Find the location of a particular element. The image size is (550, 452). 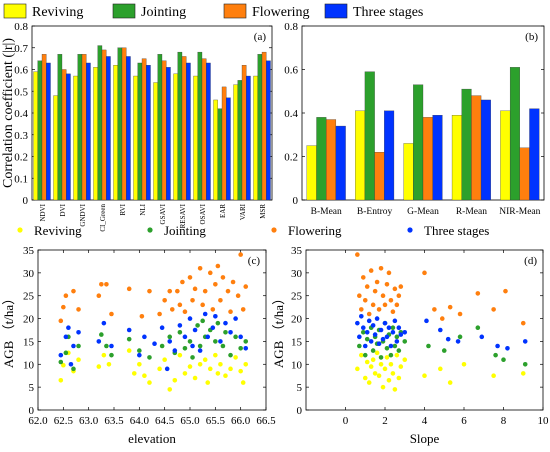

x-tick-label: CI_Green is located at coordinates (103, 218).